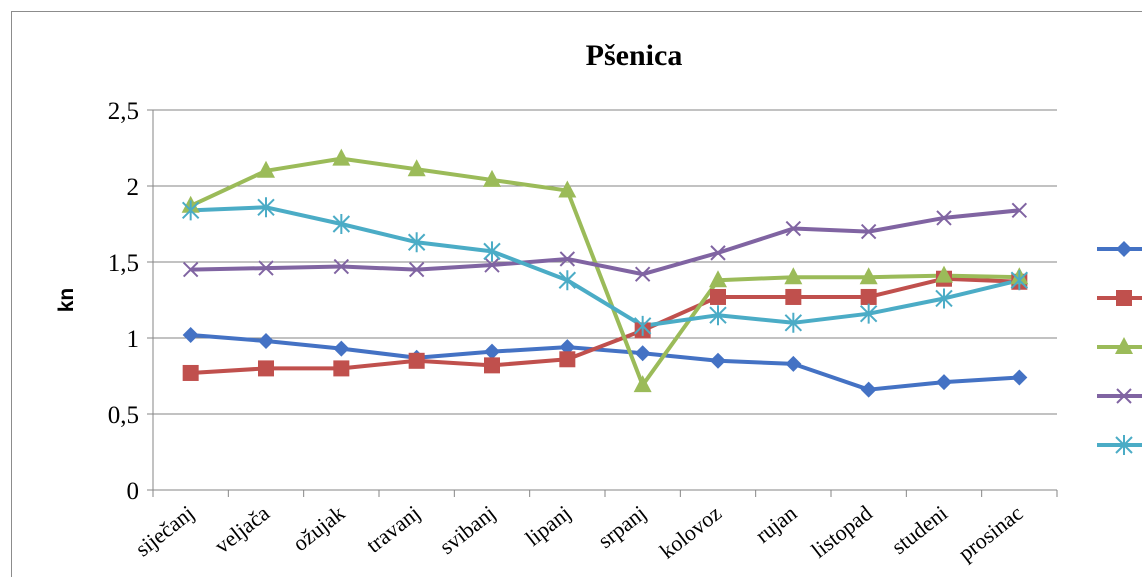 The height and width of the screenshot is (577, 1142). Describe the element at coordinates (123, 111) in the screenshot. I see `y-tick-label: 2,5` at that location.